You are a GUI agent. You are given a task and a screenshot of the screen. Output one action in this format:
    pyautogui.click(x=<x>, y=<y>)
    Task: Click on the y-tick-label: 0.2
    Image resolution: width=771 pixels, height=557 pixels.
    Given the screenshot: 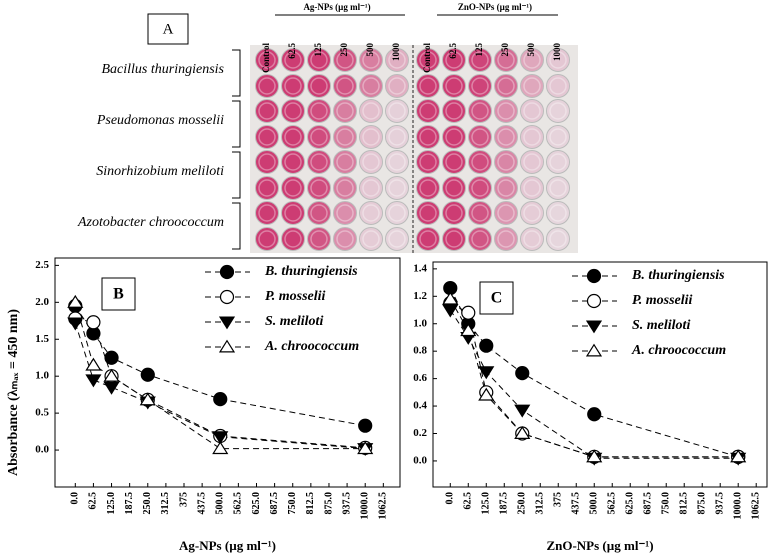 What is the action you would take?
    pyautogui.click(x=420, y=433)
    